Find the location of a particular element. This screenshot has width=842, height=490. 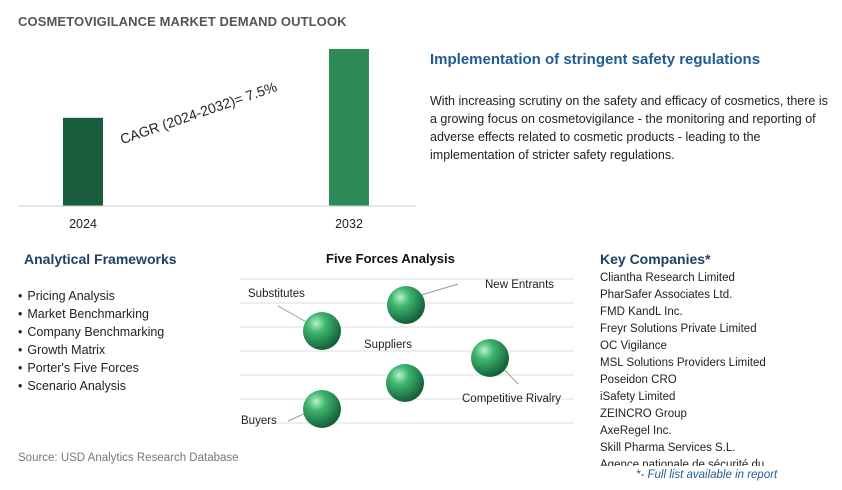

company-item: PharSafer Associates Ltd. is located at coordinates (666, 295).